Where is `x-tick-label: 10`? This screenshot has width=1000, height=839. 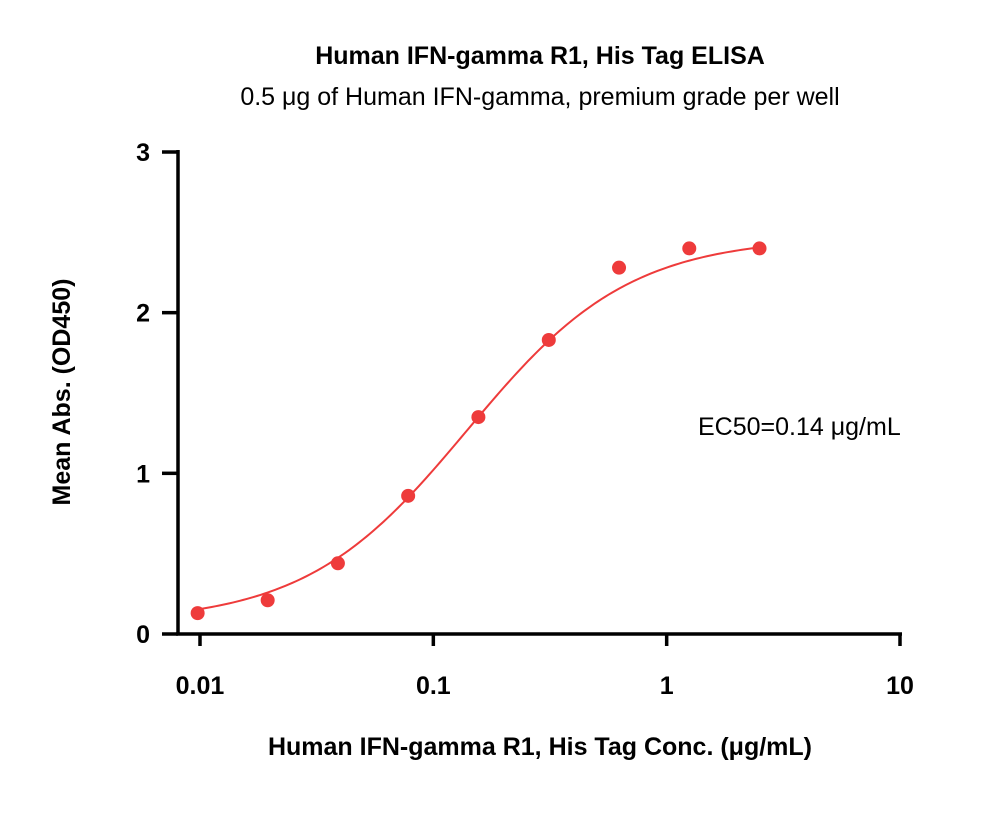 x-tick-label: 10 is located at coordinates (900, 686).